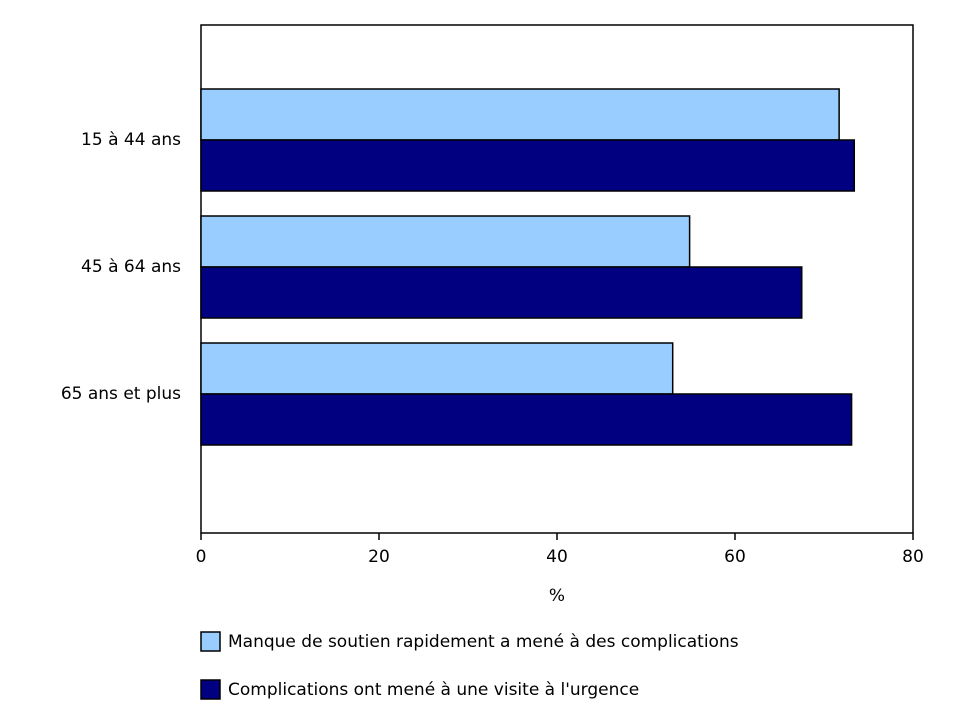 The height and width of the screenshot is (708, 972). I want to click on x-tick-label: 80, so click(913, 557).